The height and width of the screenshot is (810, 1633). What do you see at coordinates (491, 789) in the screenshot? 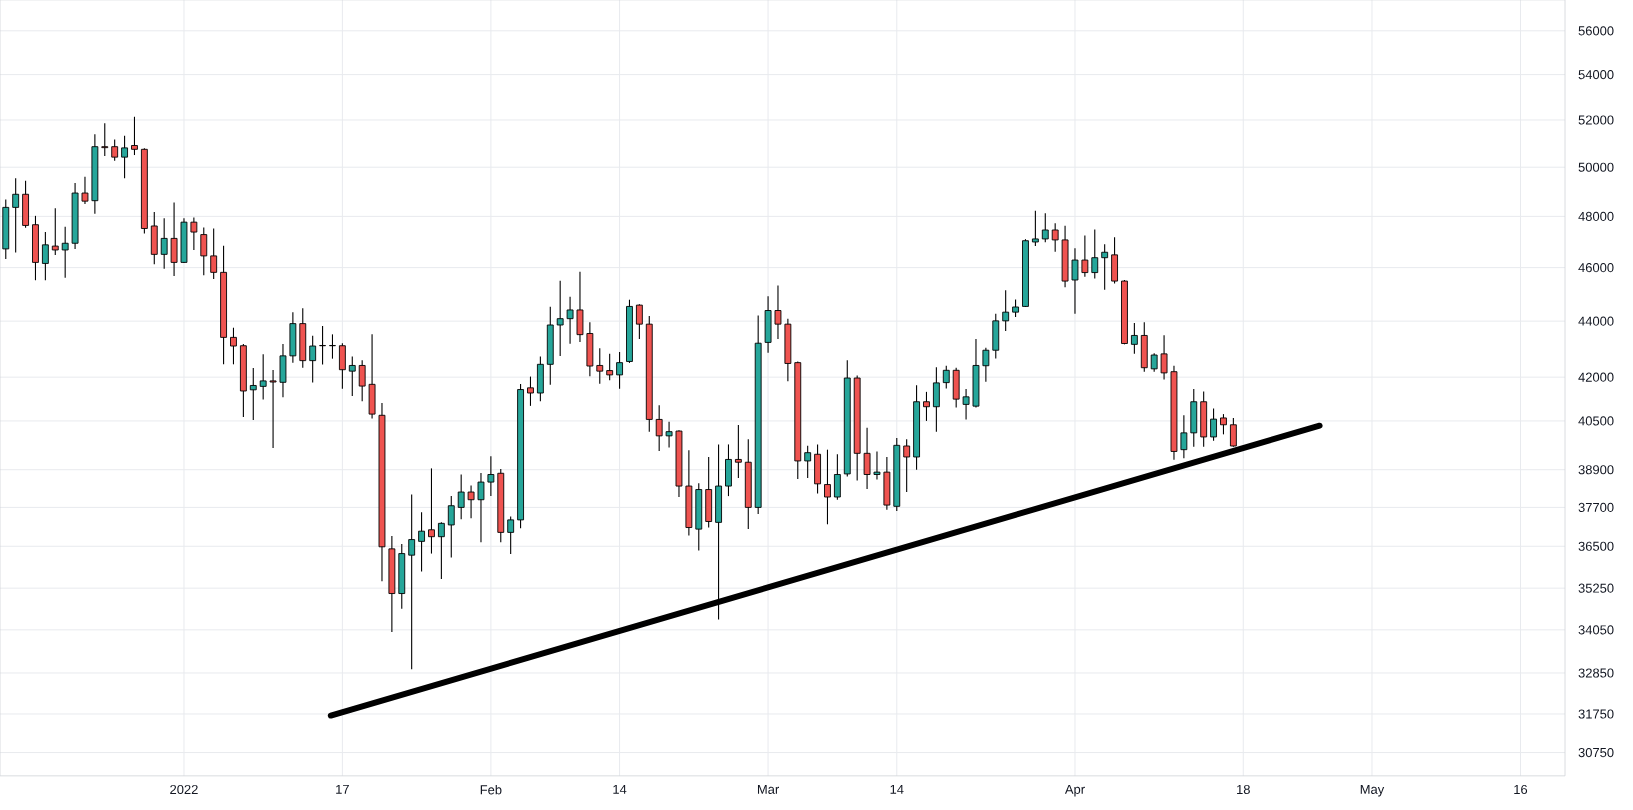
I see `x-tick-label: Feb` at bounding box center [491, 789].